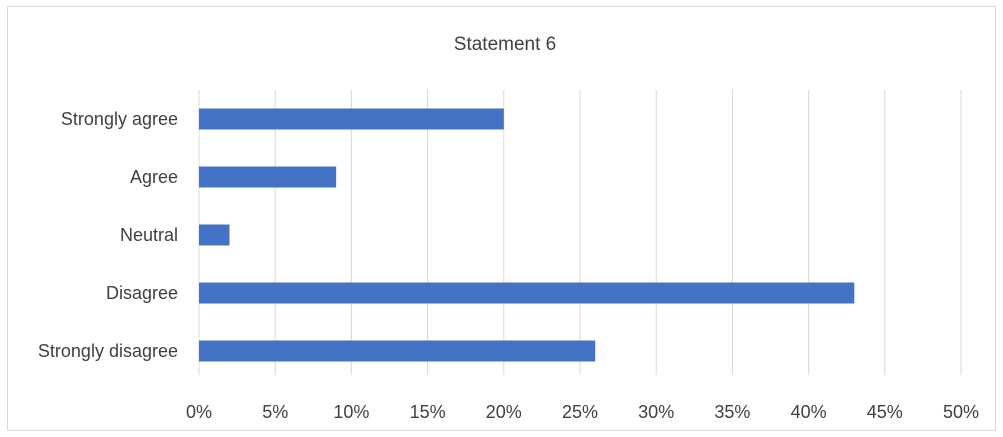 The image size is (1003, 437). What do you see at coordinates (119, 119) in the screenshot?
I see `category-label: Strongly agree` at bounding box center [119, 119].